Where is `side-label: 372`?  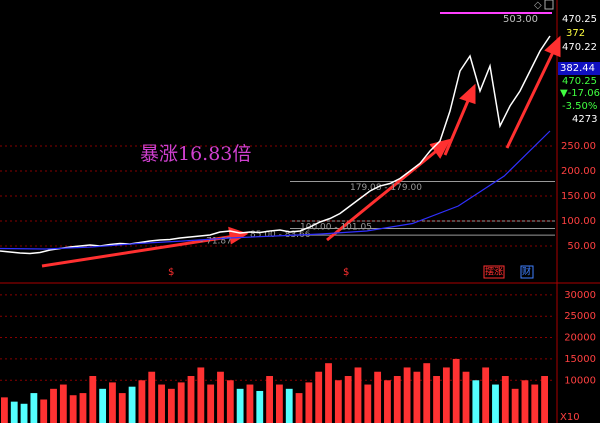 side-label: 372 is located at coordinates (575, 33).